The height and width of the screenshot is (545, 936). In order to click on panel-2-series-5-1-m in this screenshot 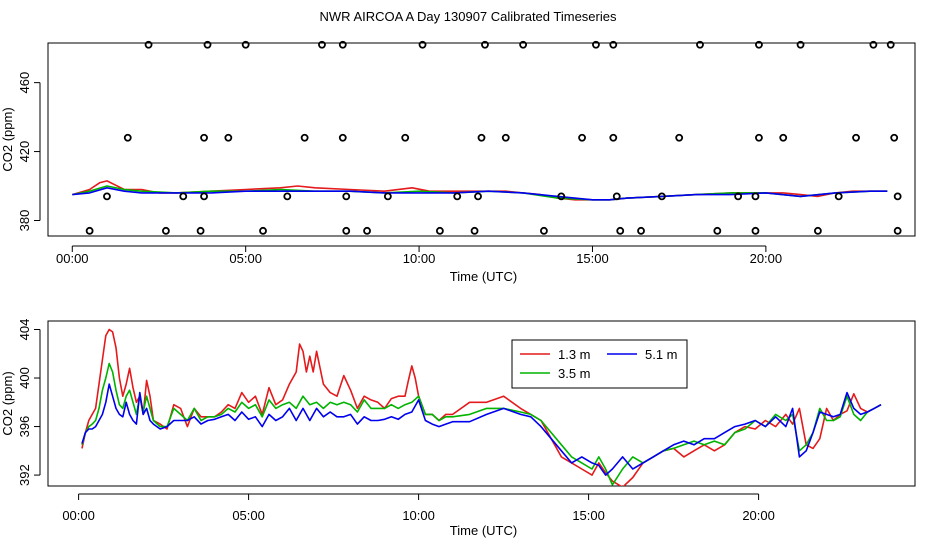, I will do `click(481, 429)`.